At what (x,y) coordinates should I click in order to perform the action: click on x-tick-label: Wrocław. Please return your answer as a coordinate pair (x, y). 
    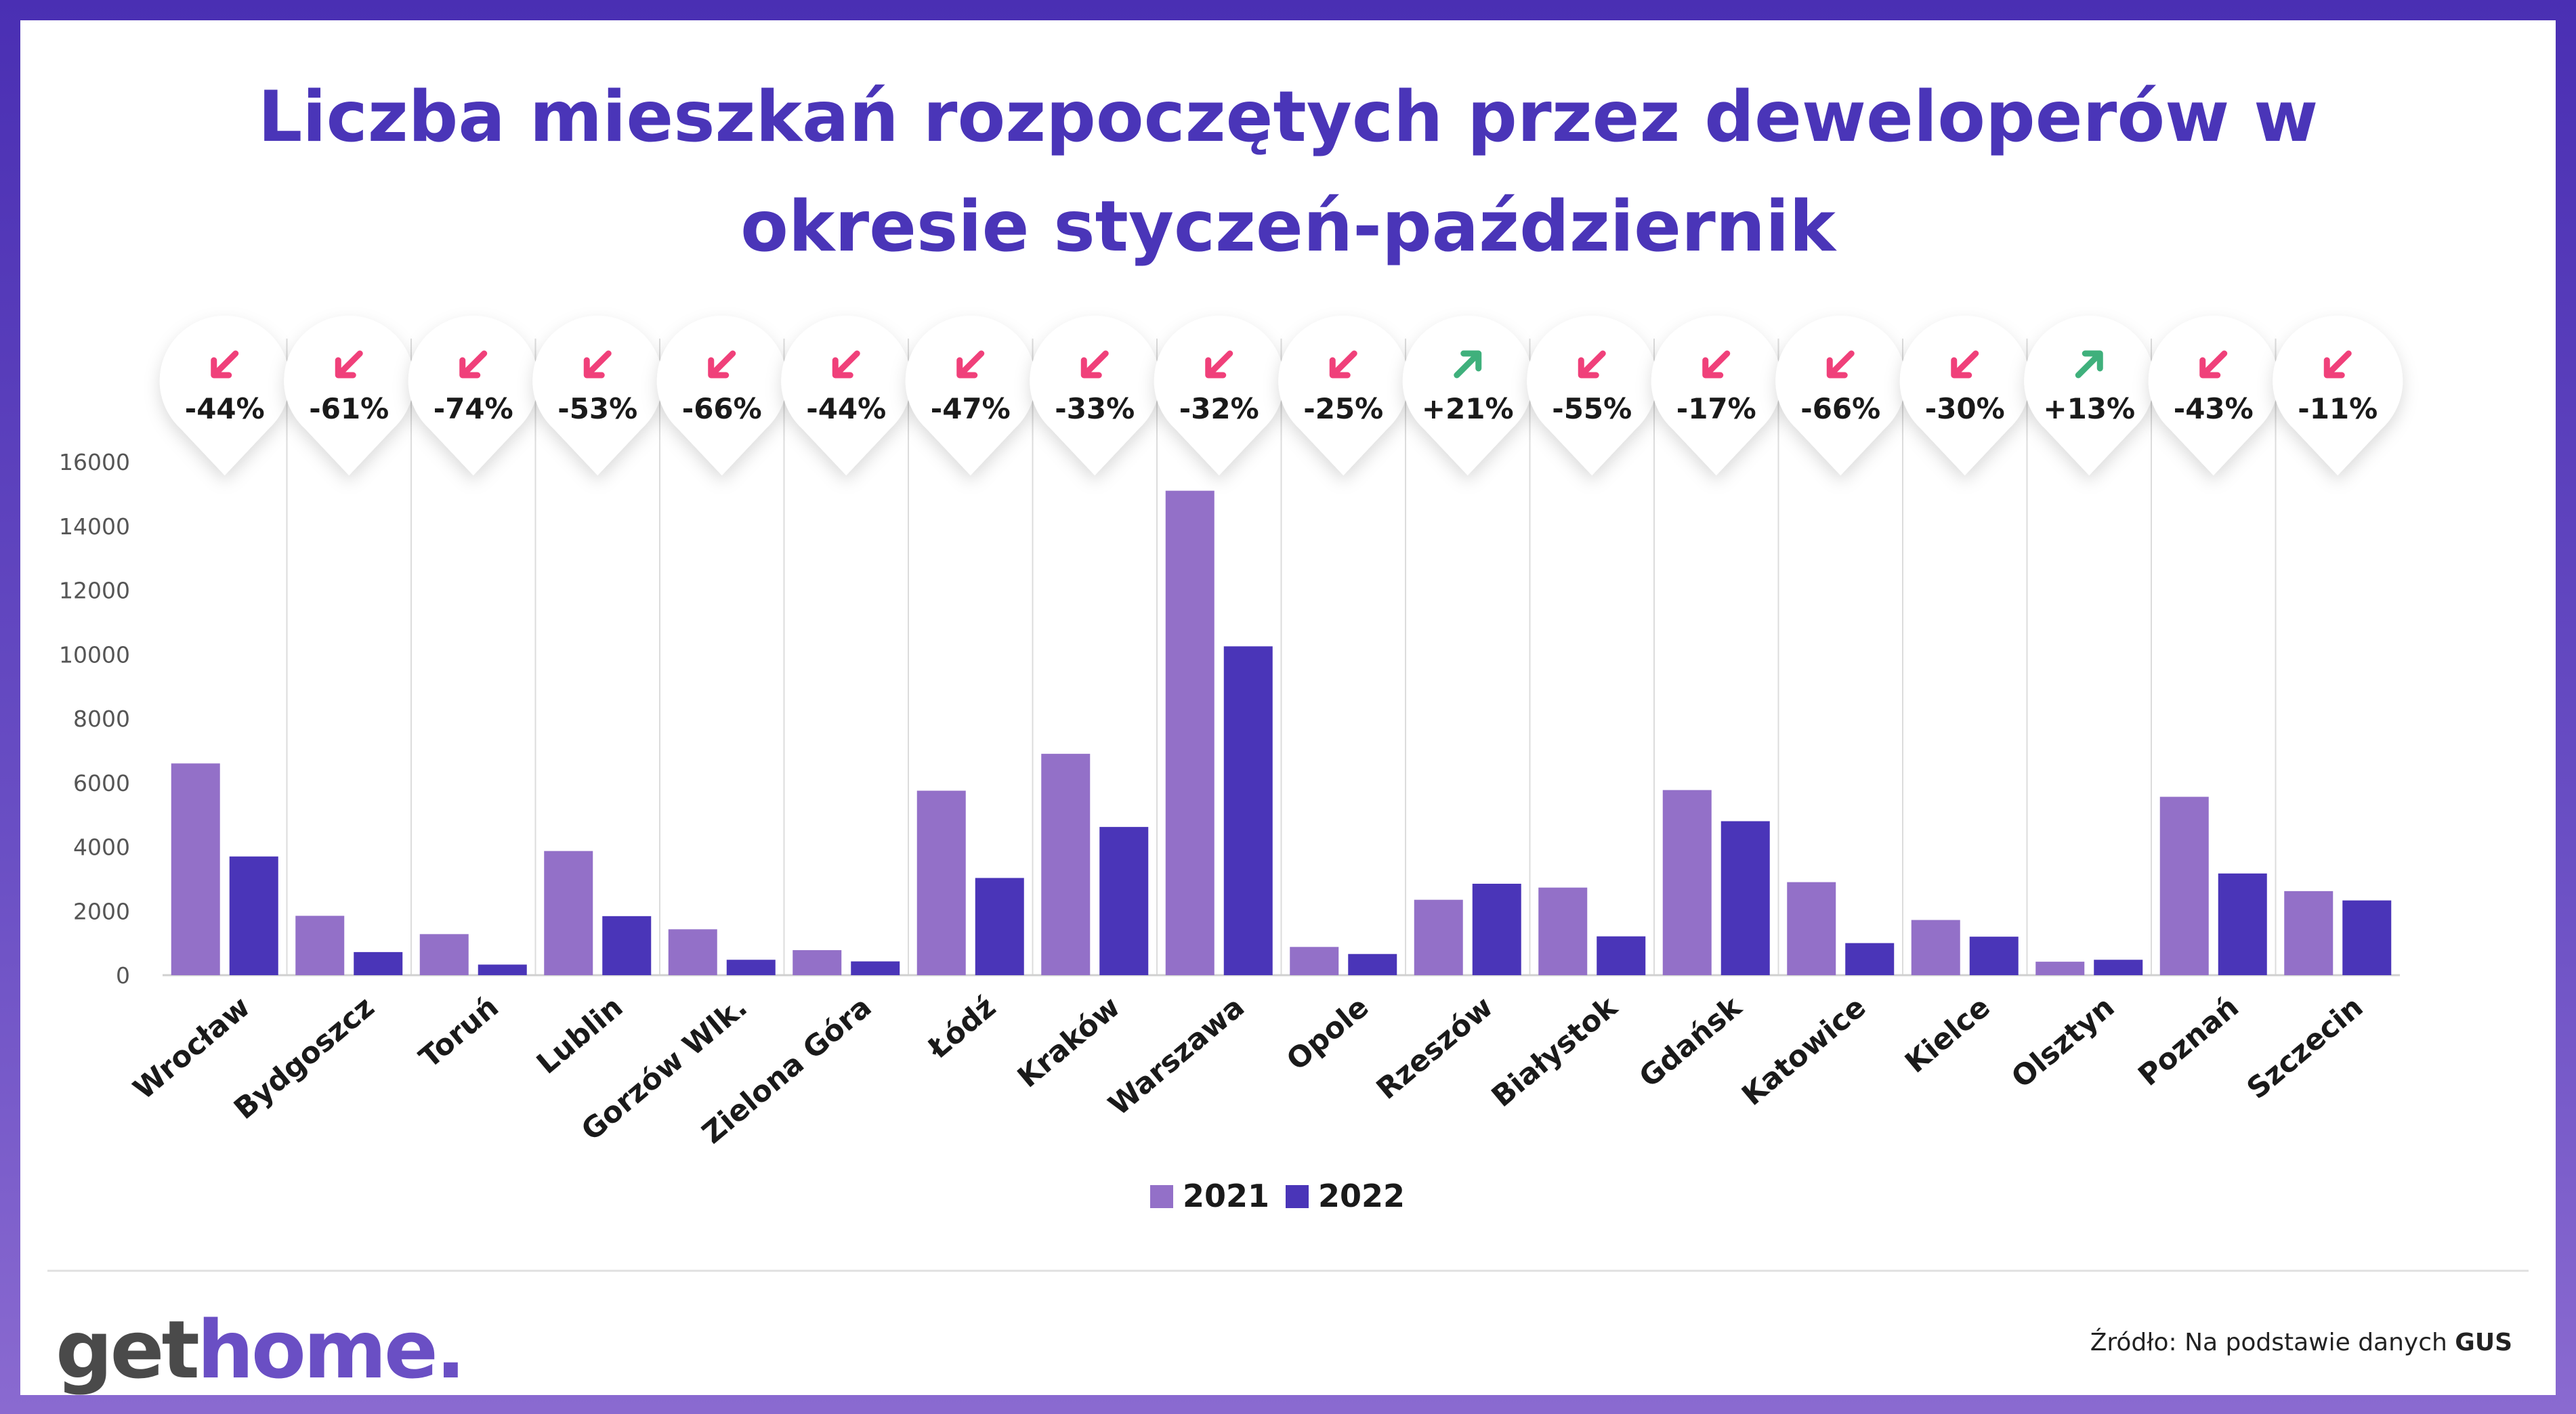
    Looking at the image, I should click on (192, 1048).